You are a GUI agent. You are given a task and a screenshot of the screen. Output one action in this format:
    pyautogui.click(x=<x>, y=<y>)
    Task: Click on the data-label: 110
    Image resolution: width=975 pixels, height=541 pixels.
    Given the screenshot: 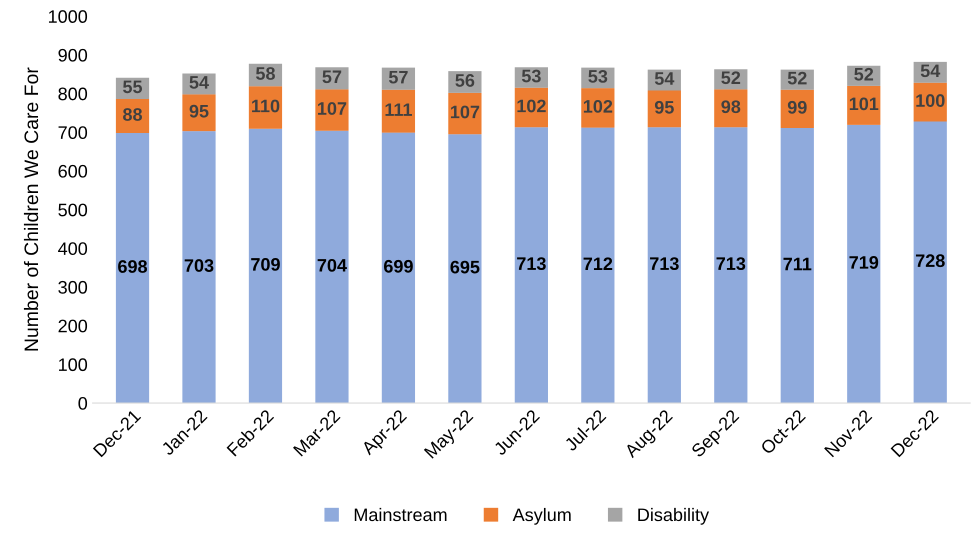 What is the action you would take?
    pyautogui.click(x=266, y=106)
    